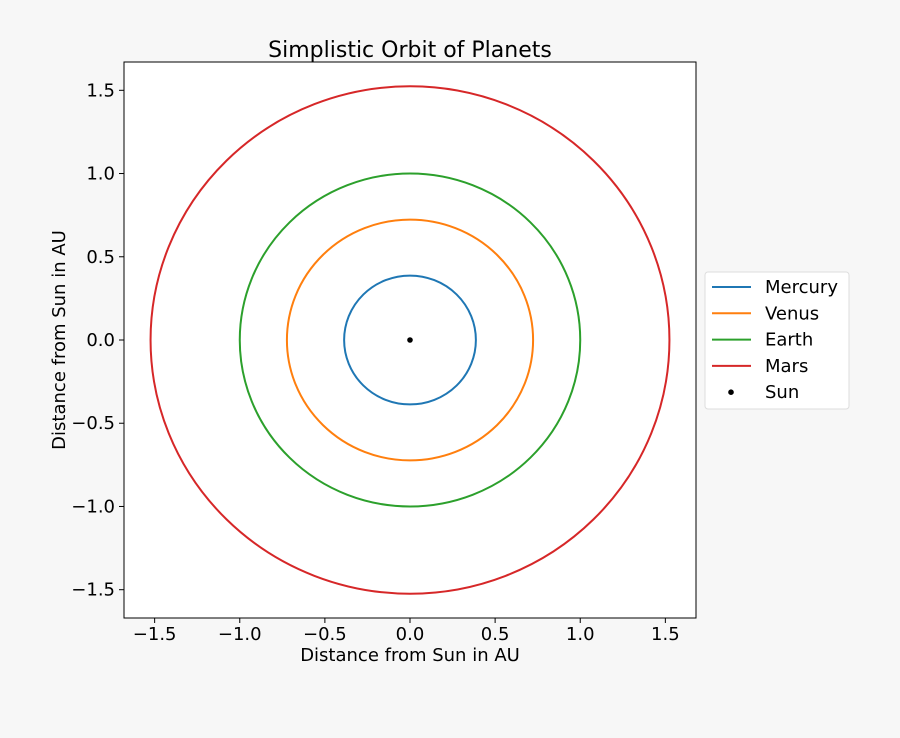 This screenshot has width=900, height=738. What do you see at coordinates (100, 174) in the screenshot?
I see `y-tick-label: 1.0` at bounding box center [100, 174].